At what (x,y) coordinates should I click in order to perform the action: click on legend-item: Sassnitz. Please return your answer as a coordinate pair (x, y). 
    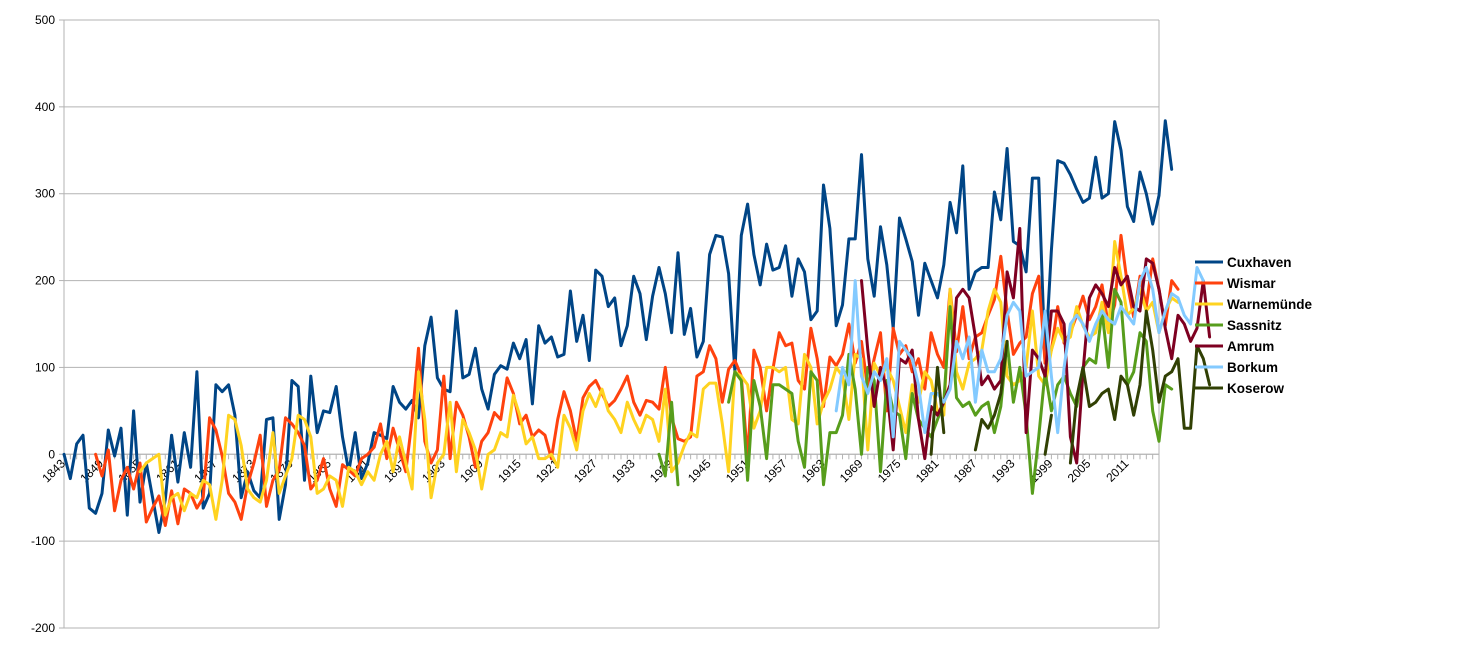
    Looking at the image, I should click on (1238, 325).